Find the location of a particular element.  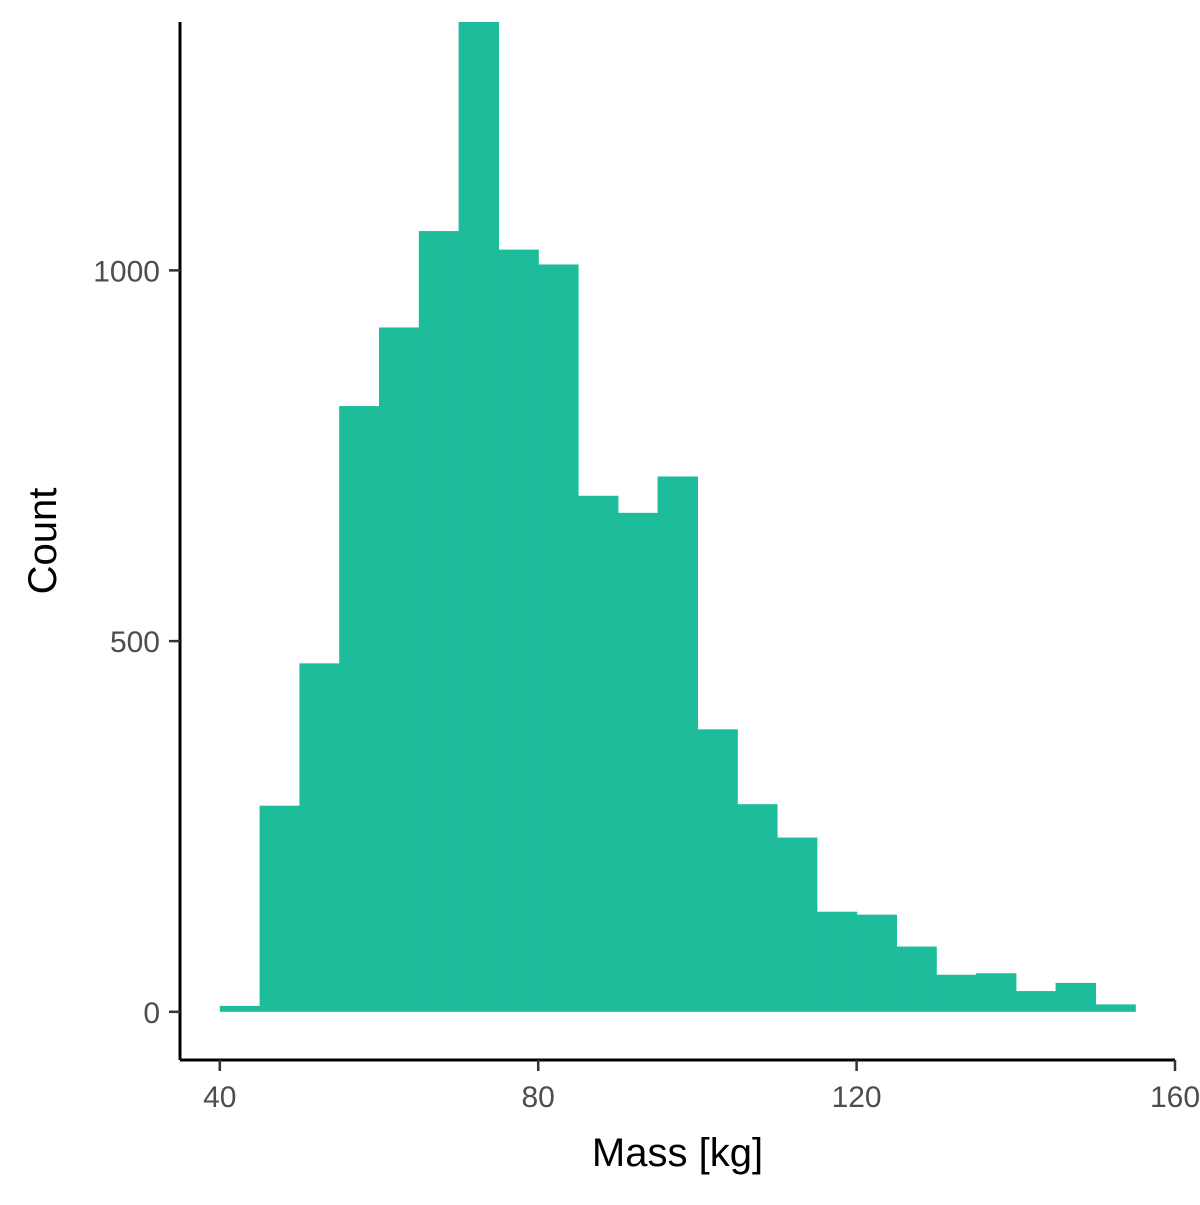

y-tick-label-0: 0 is located at coordinates (151, 1013).